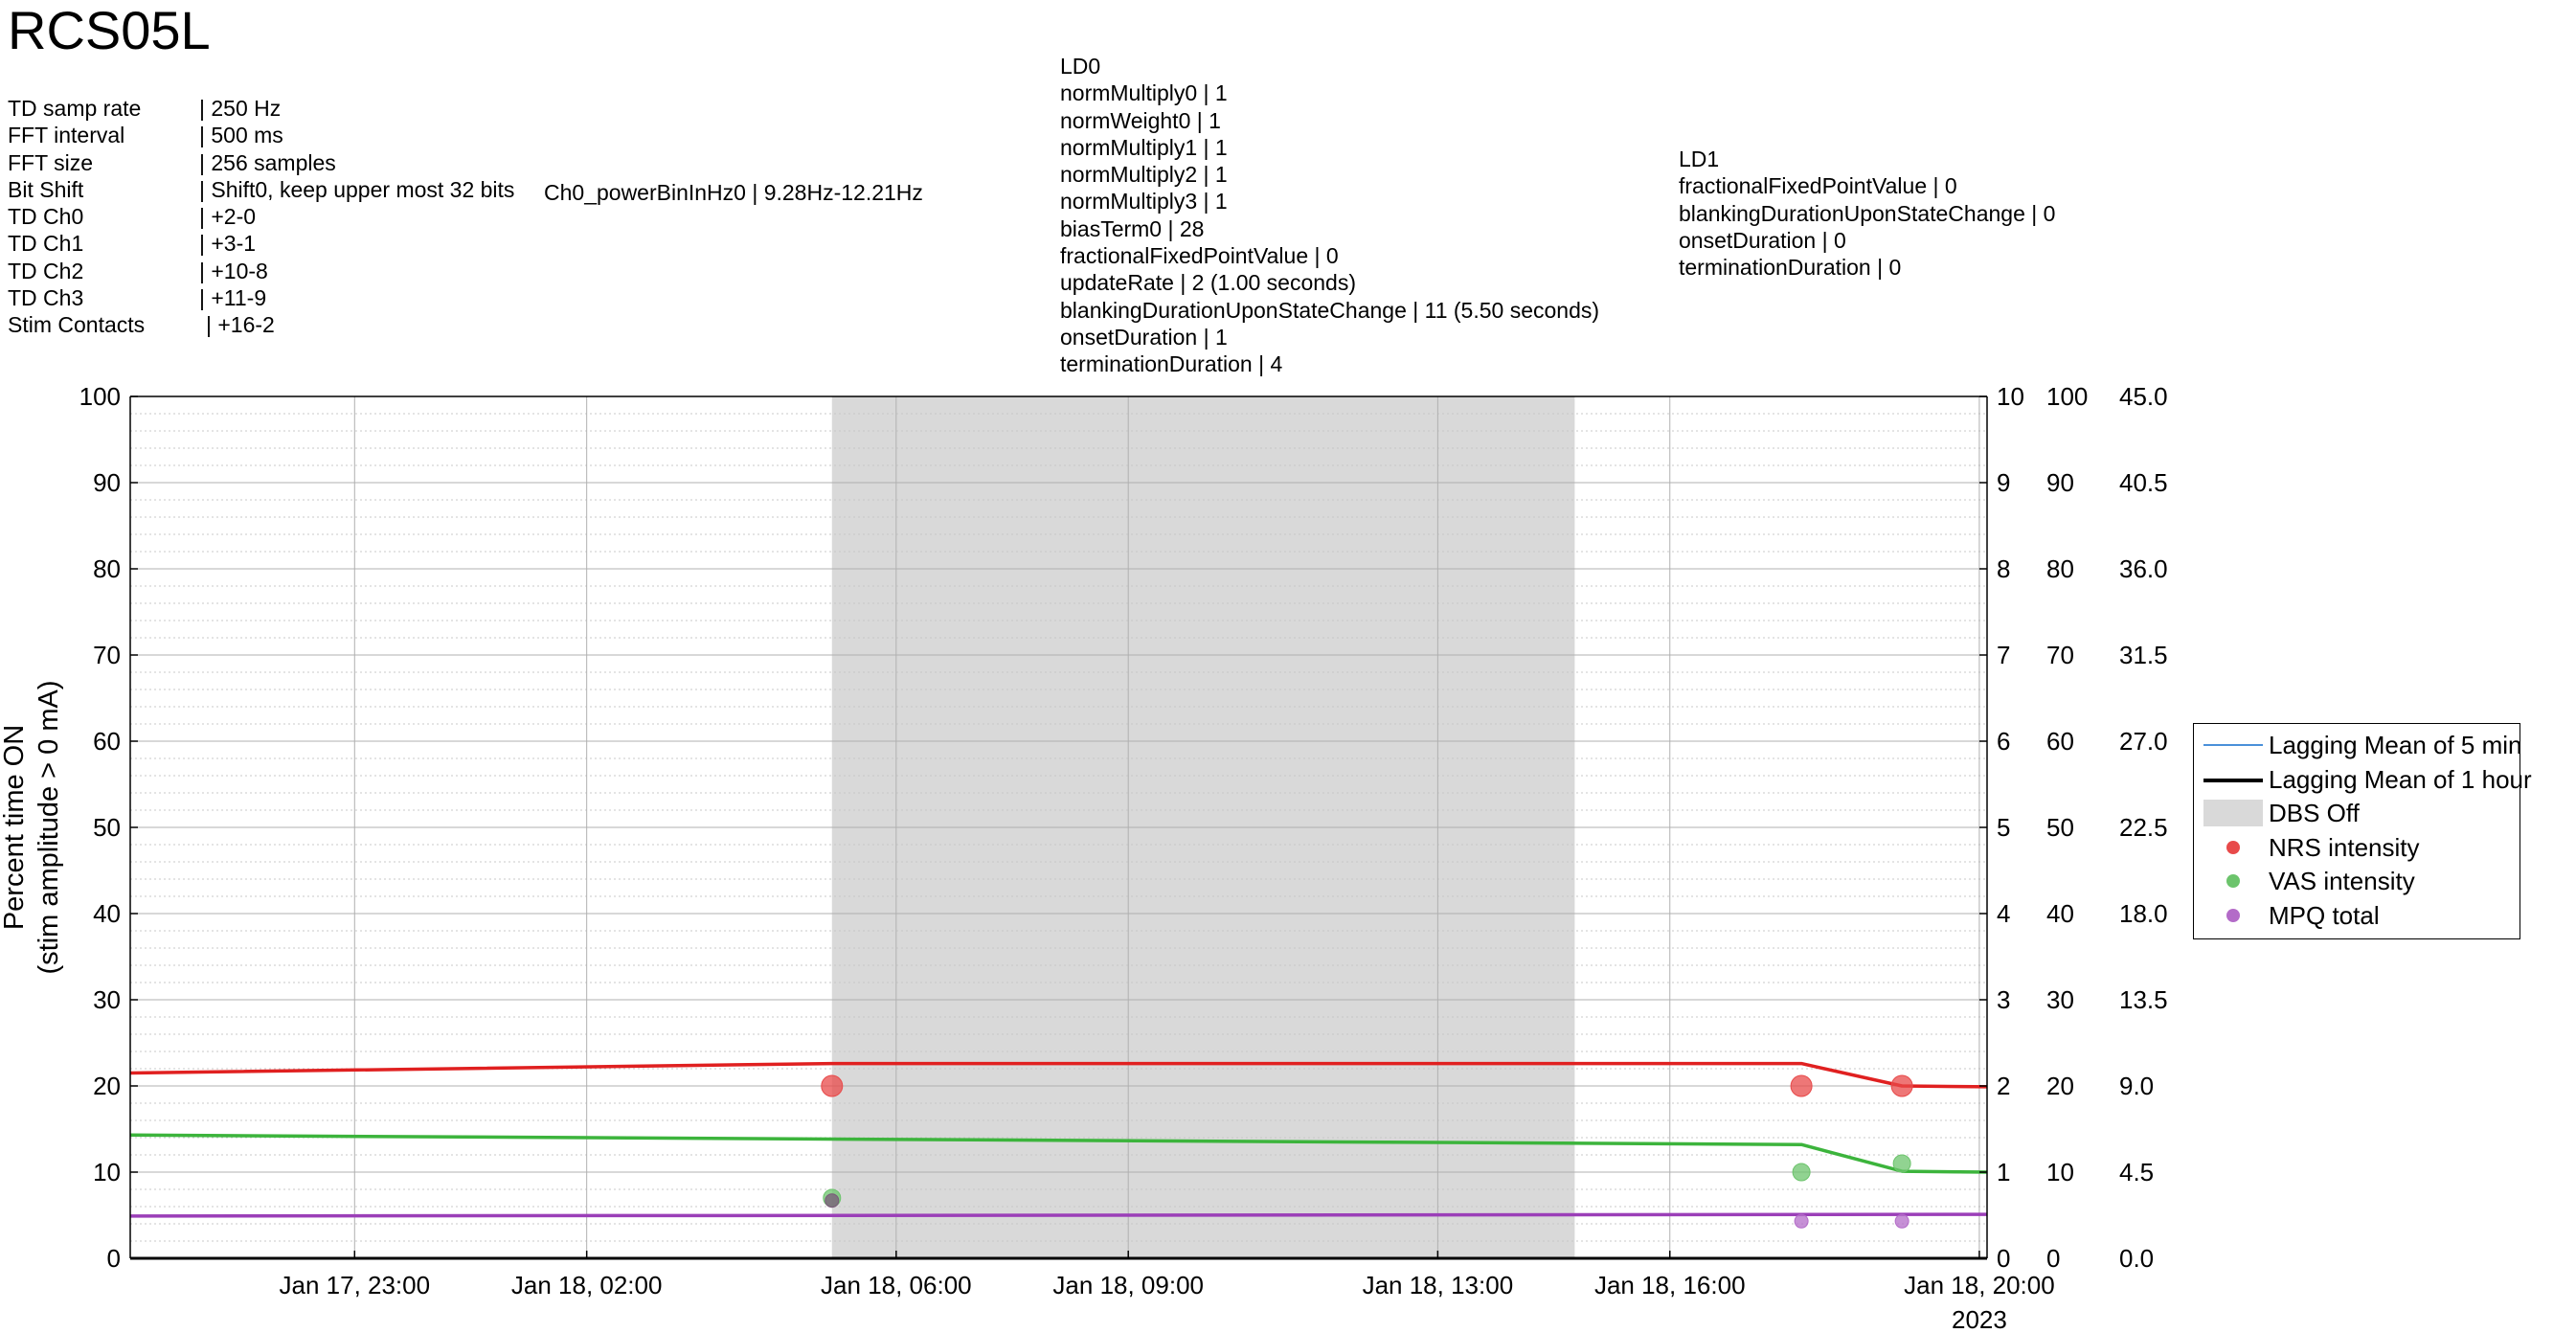 The height and width of the screenshot is (1333, 2576). I want to click on right-axis-2-tick-label: 80, so click(2060, 569).